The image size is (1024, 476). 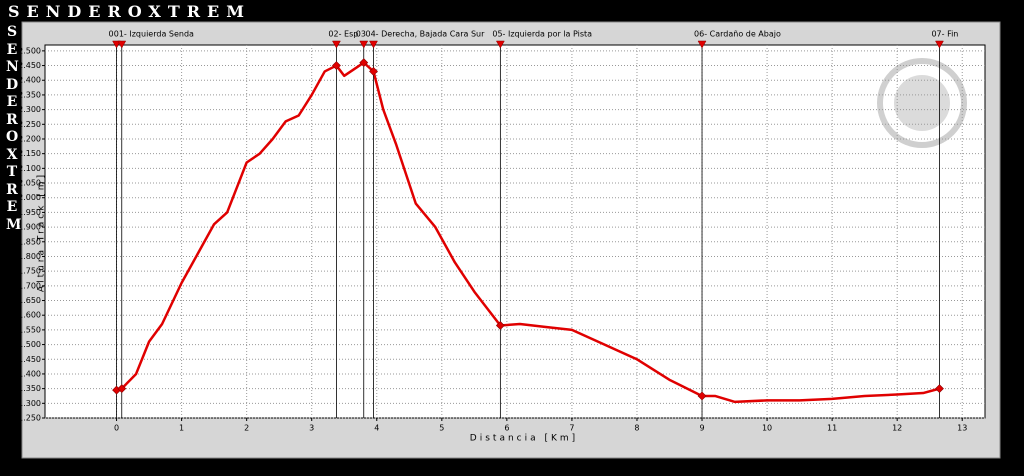 What do you see at coordinates (962, 428) in the screenshot?
I see `x-tick-label: 13` at bounding box center [962, 428].